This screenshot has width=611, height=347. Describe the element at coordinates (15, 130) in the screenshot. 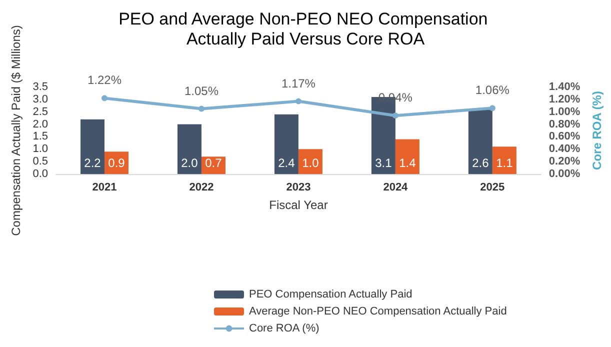

I see `y-axis-title: Compensation Actually Paid ($ Millions)` at that location.